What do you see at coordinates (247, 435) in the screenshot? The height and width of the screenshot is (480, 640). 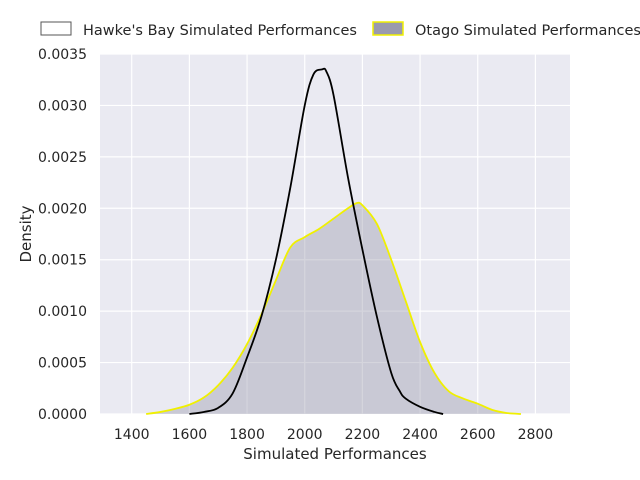 I see `x-tick-label: 1800` at bounding box center [247, 435].